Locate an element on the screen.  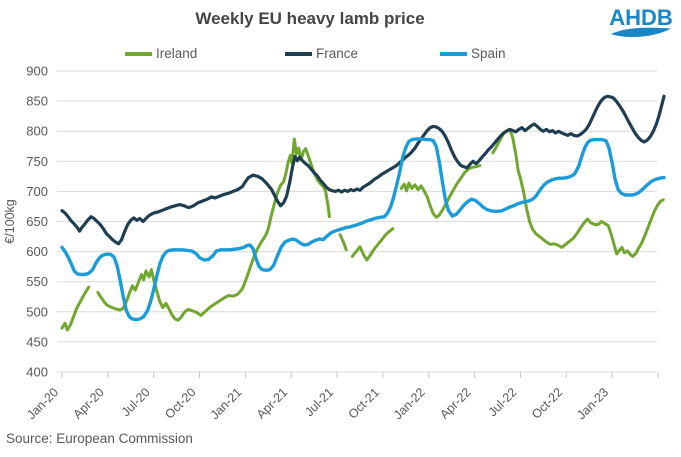
y-tick-label: 700 is located at coordinates (37, 191).